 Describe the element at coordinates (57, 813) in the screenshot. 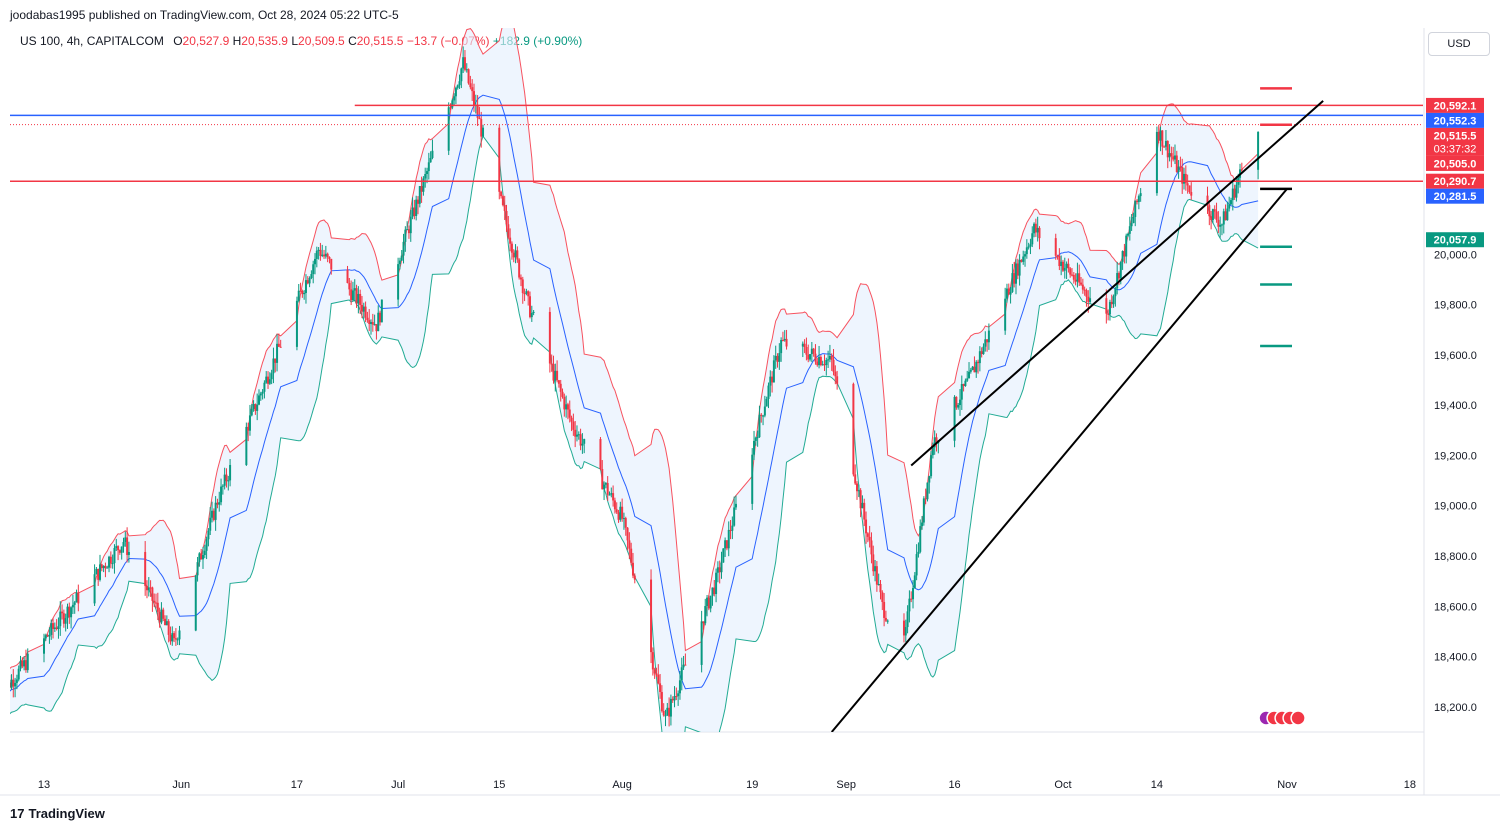

I see `tradingview-brand: 17 TradingView` at that location.